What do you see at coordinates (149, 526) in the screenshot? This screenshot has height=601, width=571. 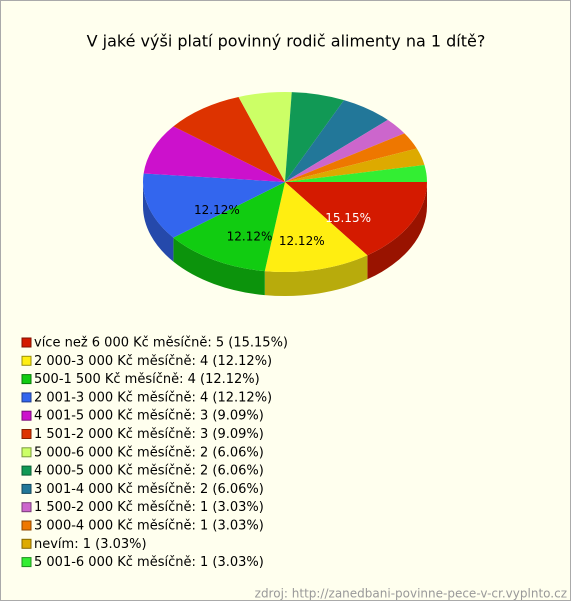 I see `legend-label: 3 000-4 000 Kč měsíčně: 1 (3.03%)` at bounding box center [149, 526].